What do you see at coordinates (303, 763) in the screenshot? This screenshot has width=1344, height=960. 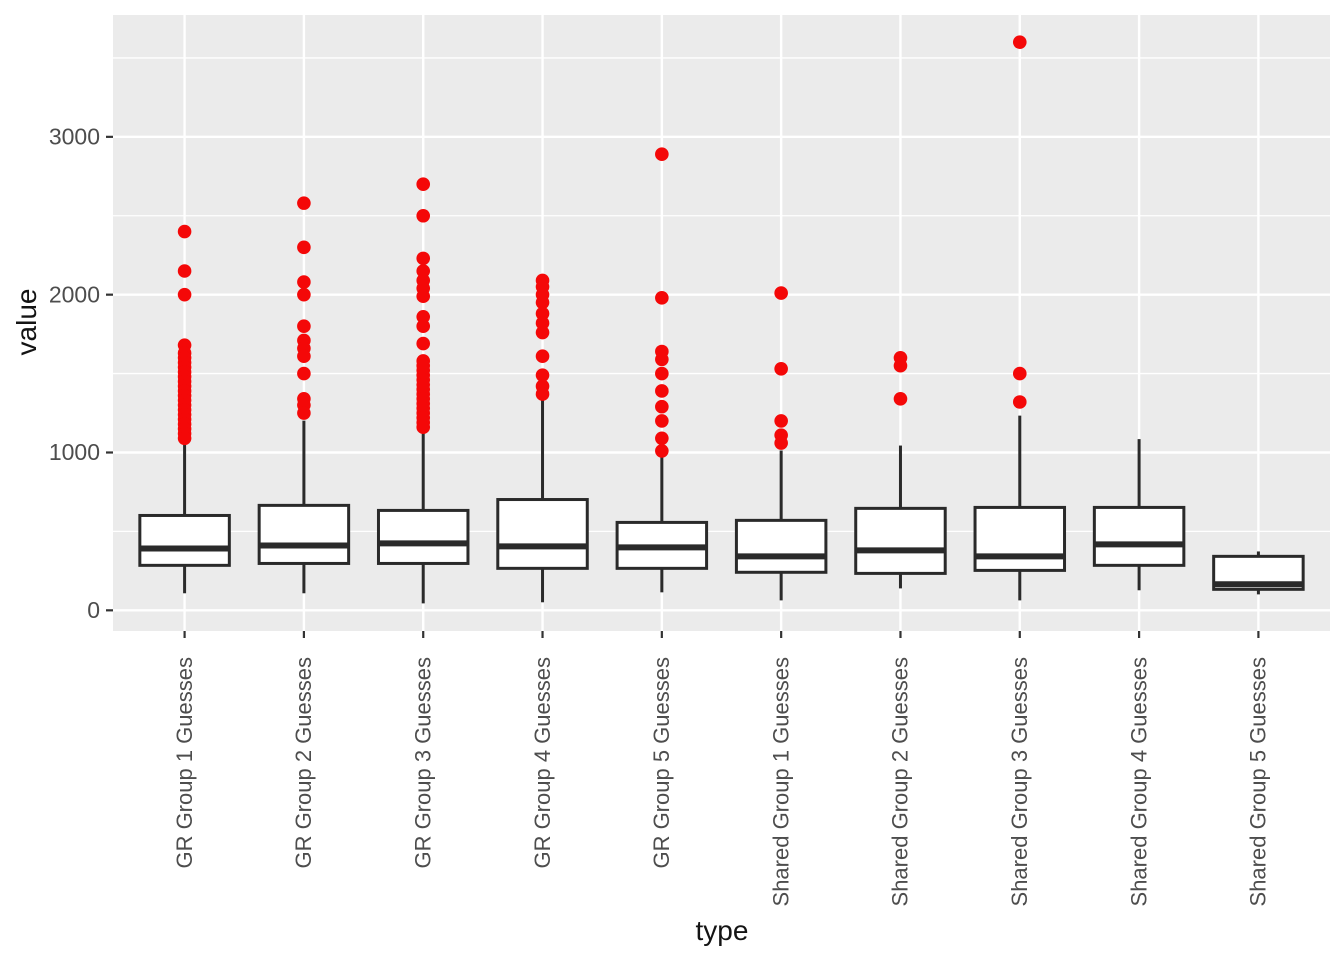 I see `x-tick-label: GR Group 2 Guesses` at bounding box center [303, 763].